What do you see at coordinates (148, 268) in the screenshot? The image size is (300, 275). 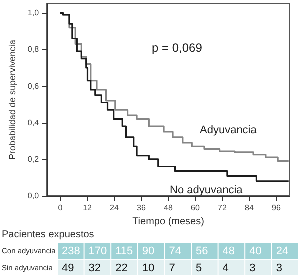 I see `text: 10` at bounding box center [148, 268].